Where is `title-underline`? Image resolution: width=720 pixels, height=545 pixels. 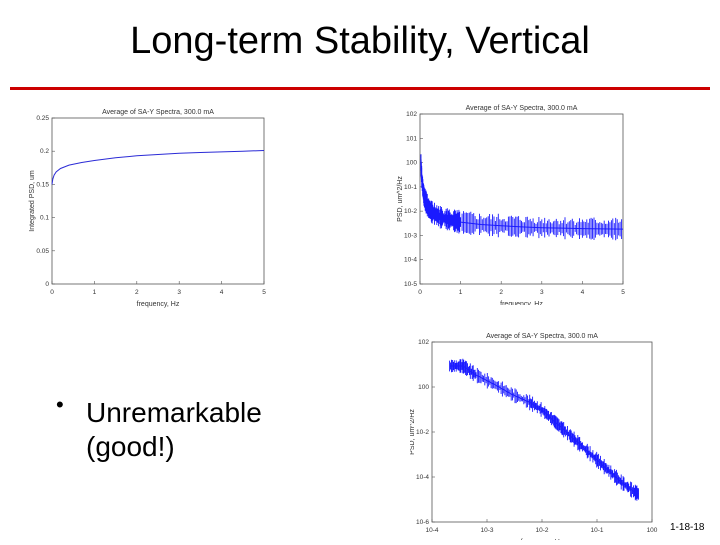 title-underline is located at coordinates (360, 88).